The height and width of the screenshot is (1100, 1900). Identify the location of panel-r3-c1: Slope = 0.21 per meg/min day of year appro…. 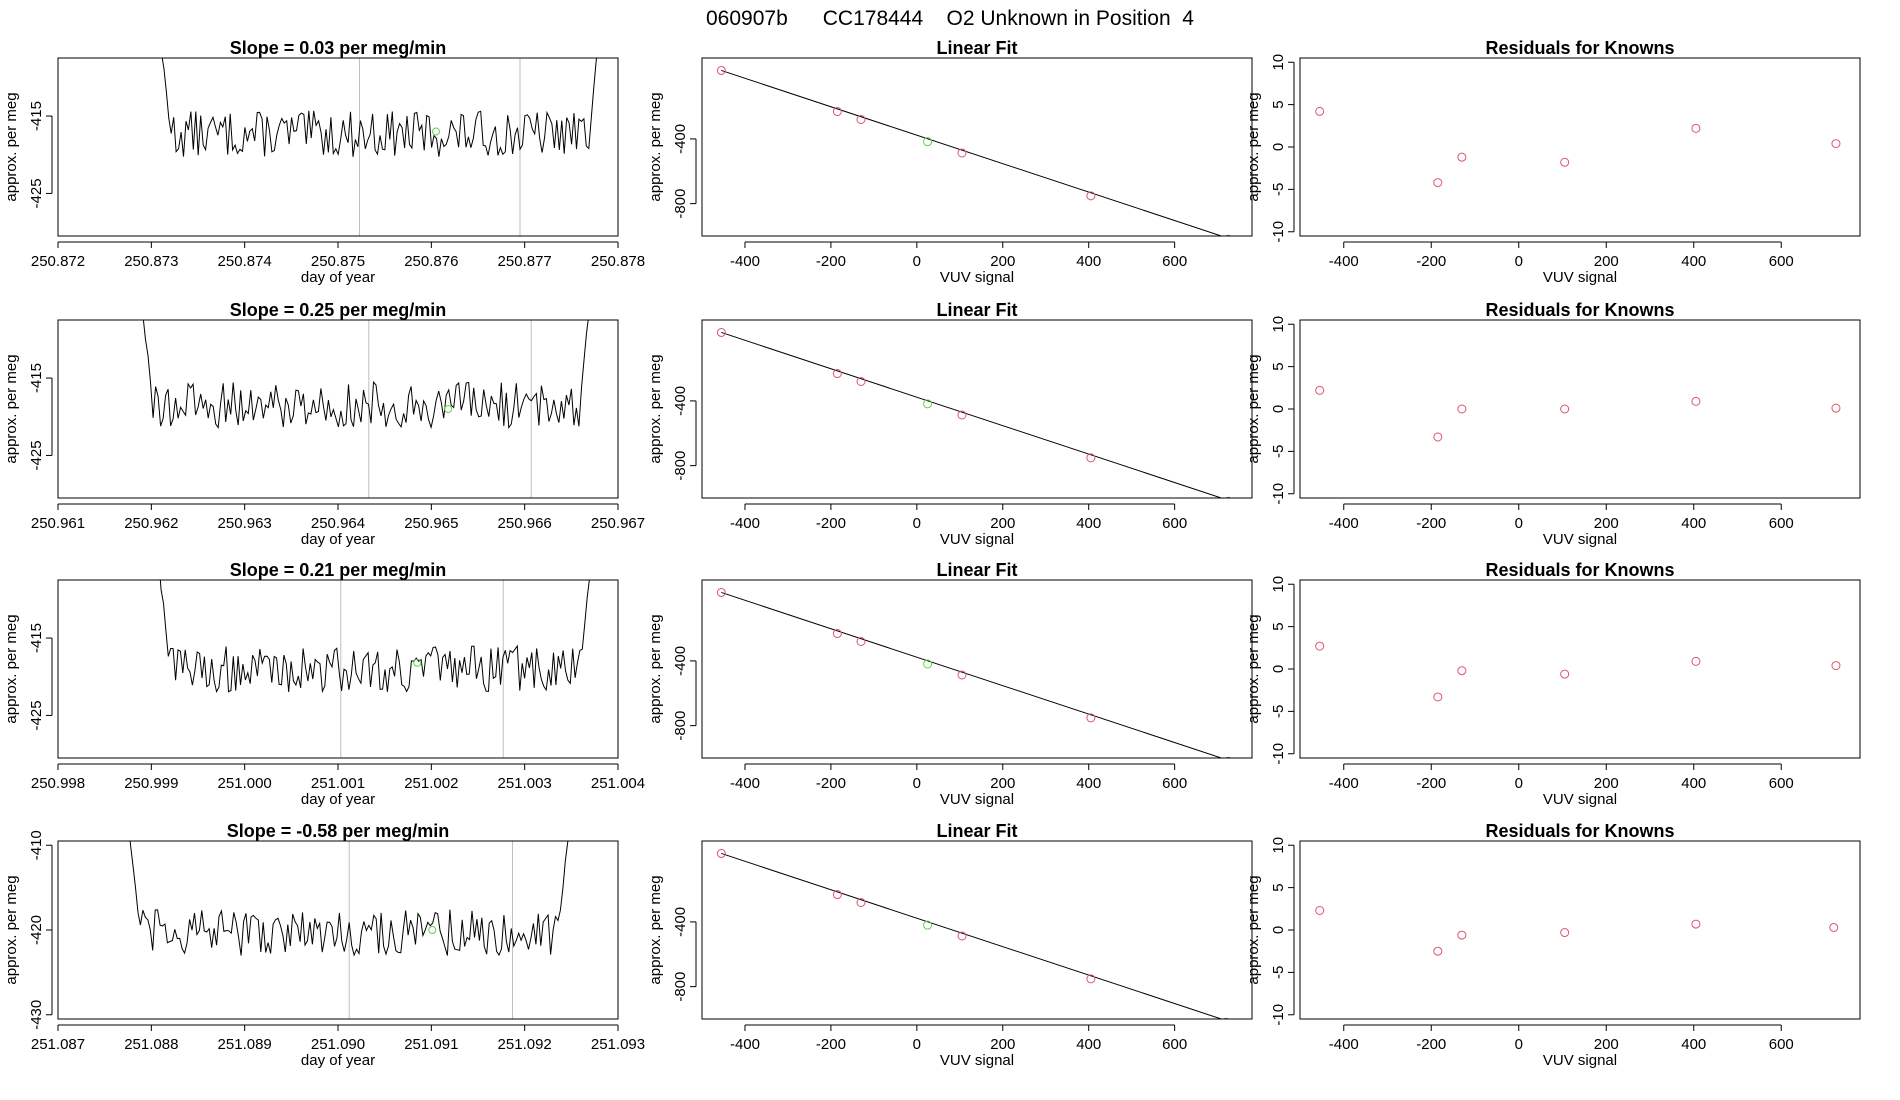
(324, 684).